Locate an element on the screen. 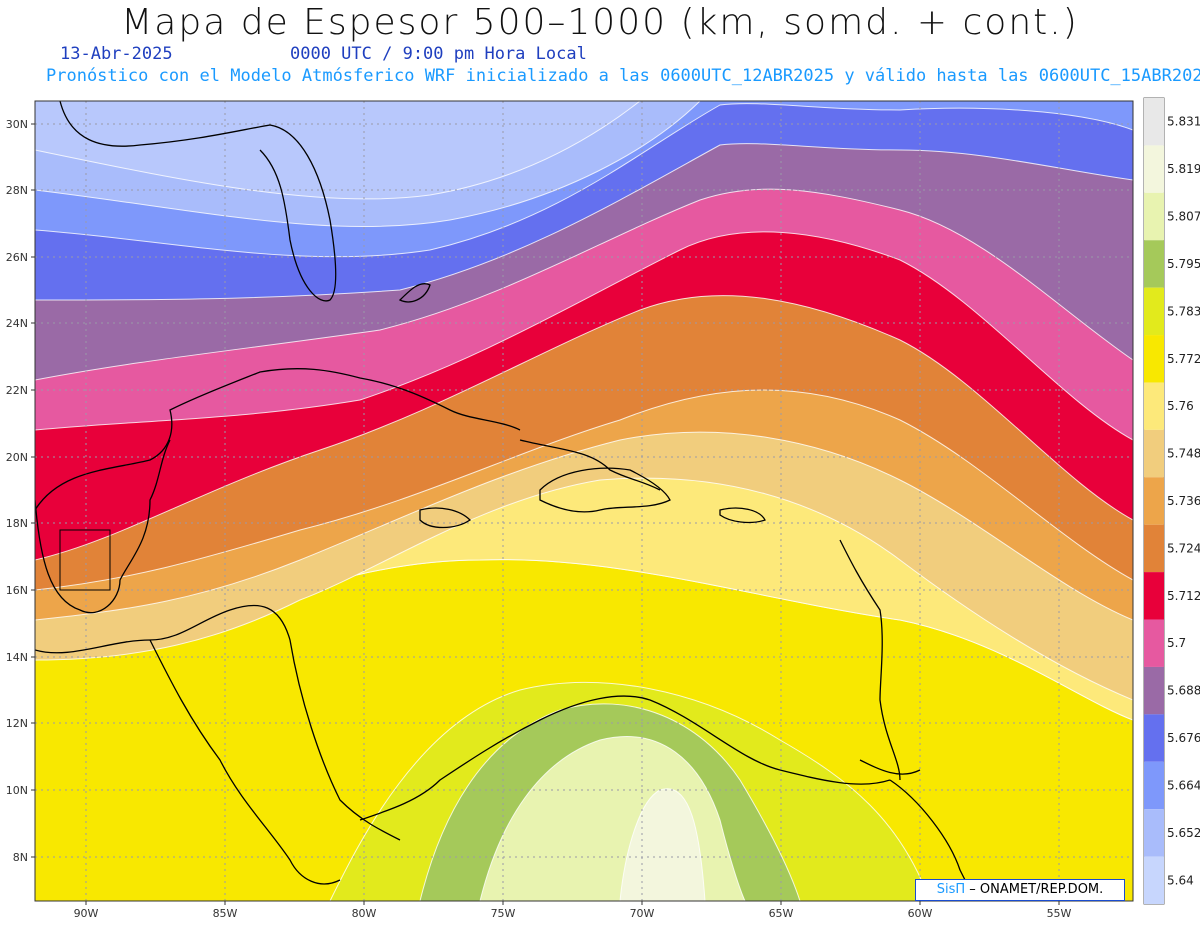 The width and height of the screenshot is (1200, 927). longitude-labels: 90W 85W 80W 75W 70W 65W 60W 55W is located at coordinates (573, 913).